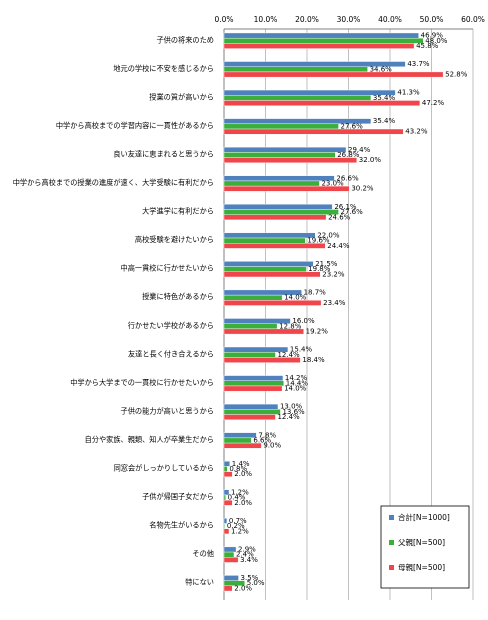 This screenshot has width=488, height=620. Describe the element at coordinates (339, 217) in the screenshot. I see `data-label: 24.6%` at that location.